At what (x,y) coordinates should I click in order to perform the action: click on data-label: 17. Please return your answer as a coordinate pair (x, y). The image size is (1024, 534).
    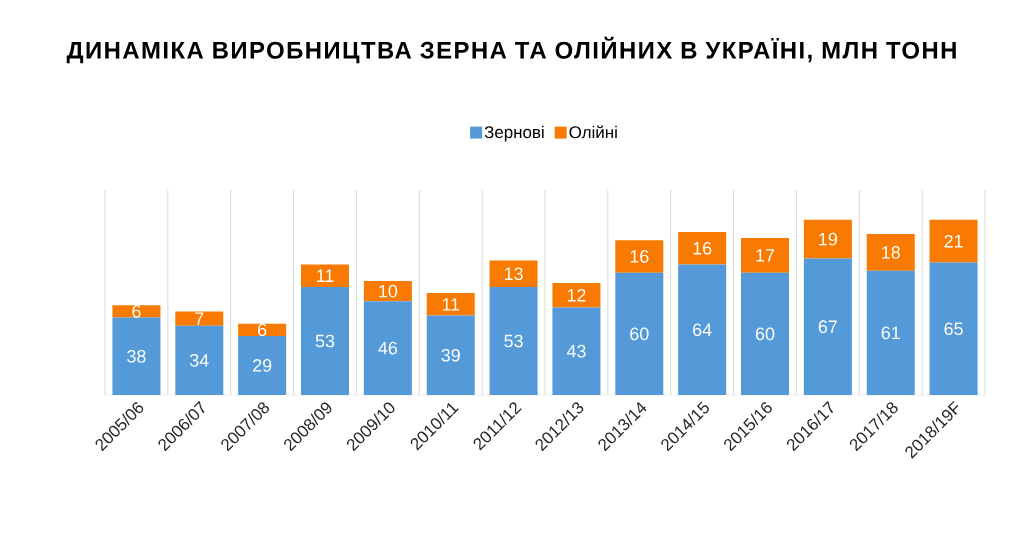
    Looking at the image, I should click on (765, 255).